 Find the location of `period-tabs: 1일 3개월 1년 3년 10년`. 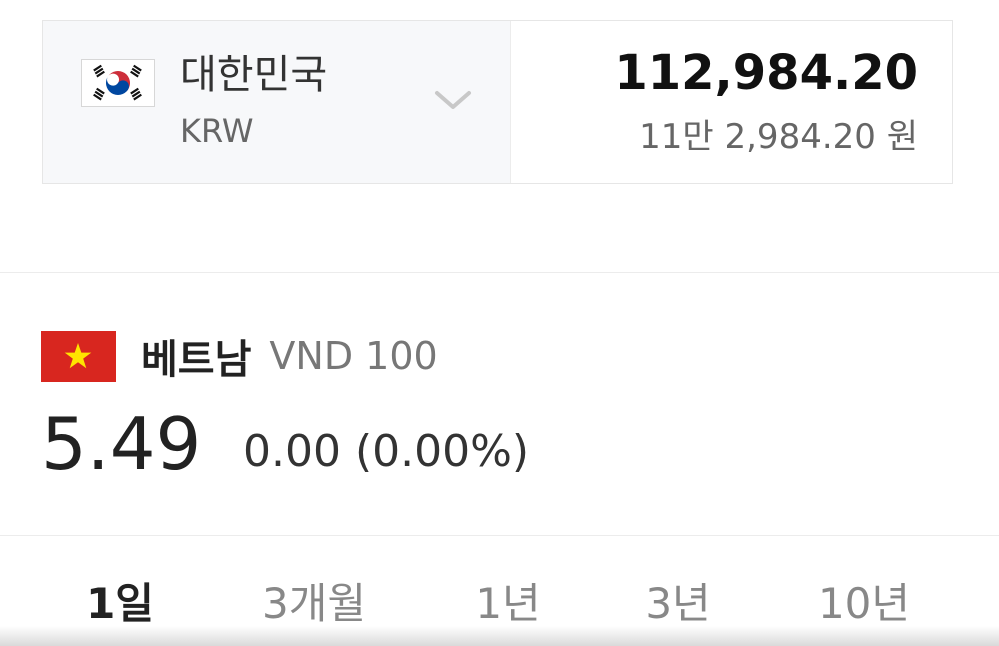

period-tabs: 1일 3개월 1년 3년 10년 is located at coordinates (499, 608).